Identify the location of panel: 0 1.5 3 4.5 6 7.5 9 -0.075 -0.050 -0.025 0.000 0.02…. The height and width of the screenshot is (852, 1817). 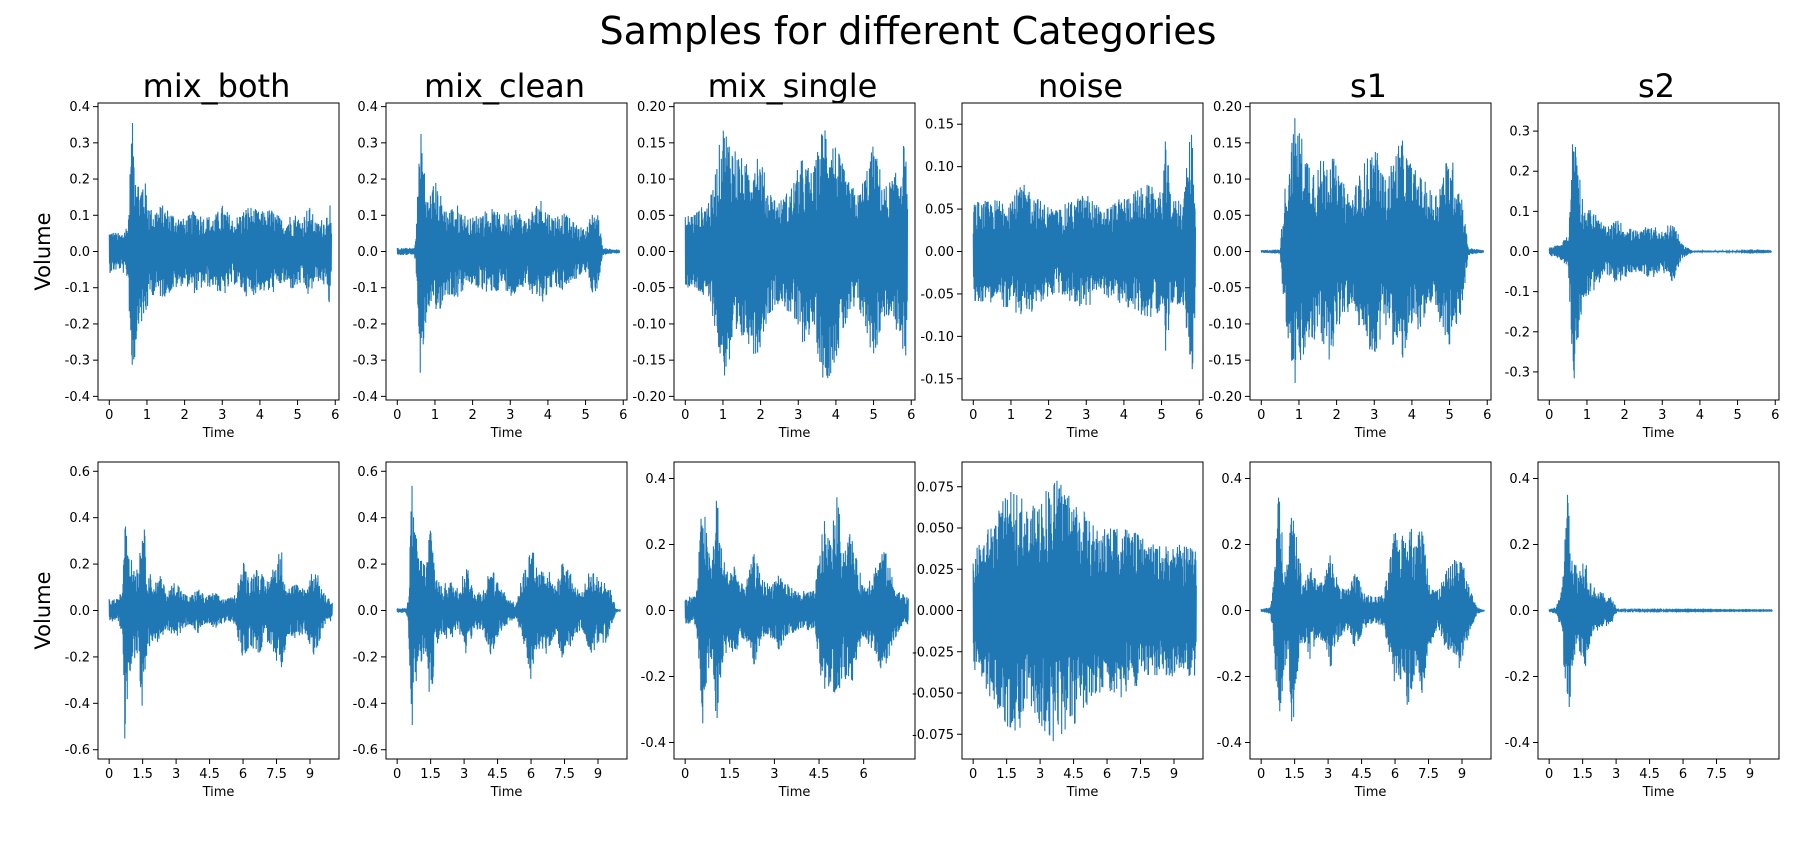
(1058, 630).